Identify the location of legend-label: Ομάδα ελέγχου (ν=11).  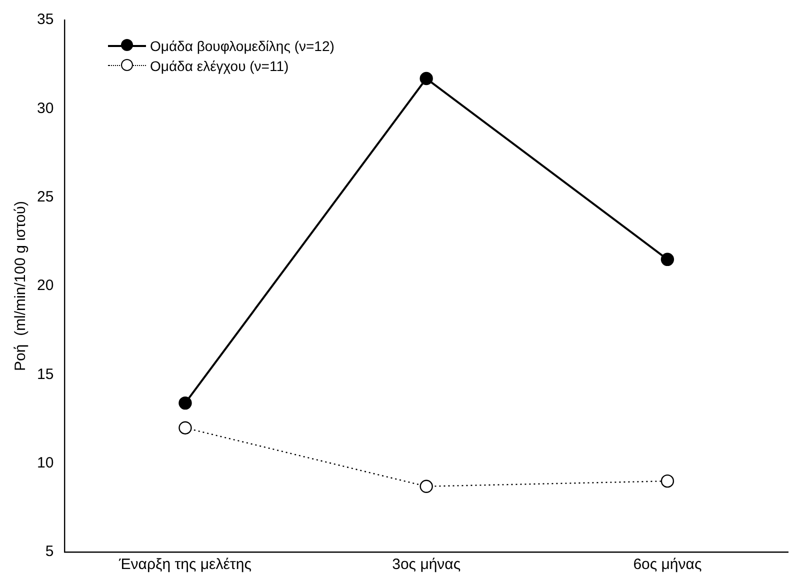
(219, 66).